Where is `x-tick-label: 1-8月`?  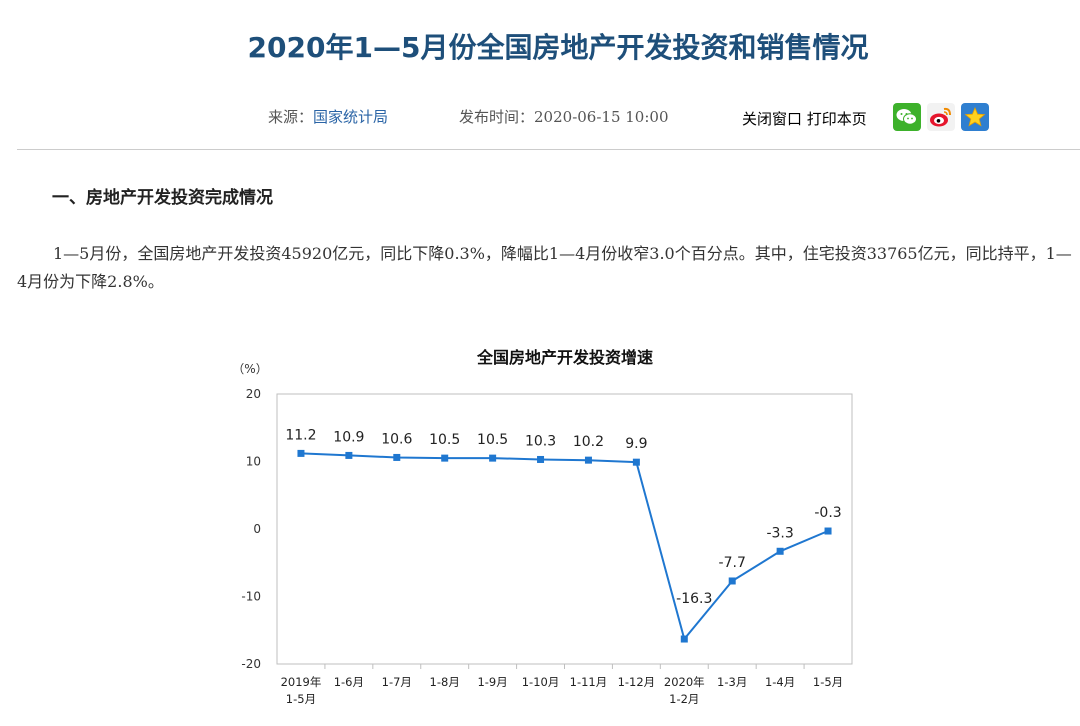 x-tick-label: 1-8月 is located at coordinates (445, 682).